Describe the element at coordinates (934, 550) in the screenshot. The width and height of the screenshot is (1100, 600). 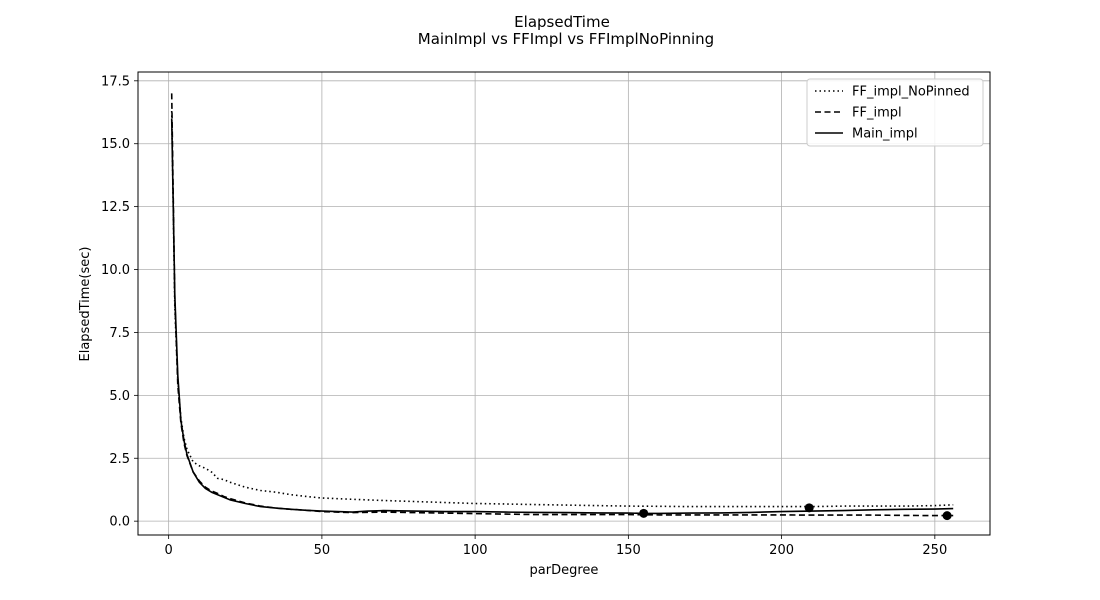
I see `x-tick-label: 250` at that location.